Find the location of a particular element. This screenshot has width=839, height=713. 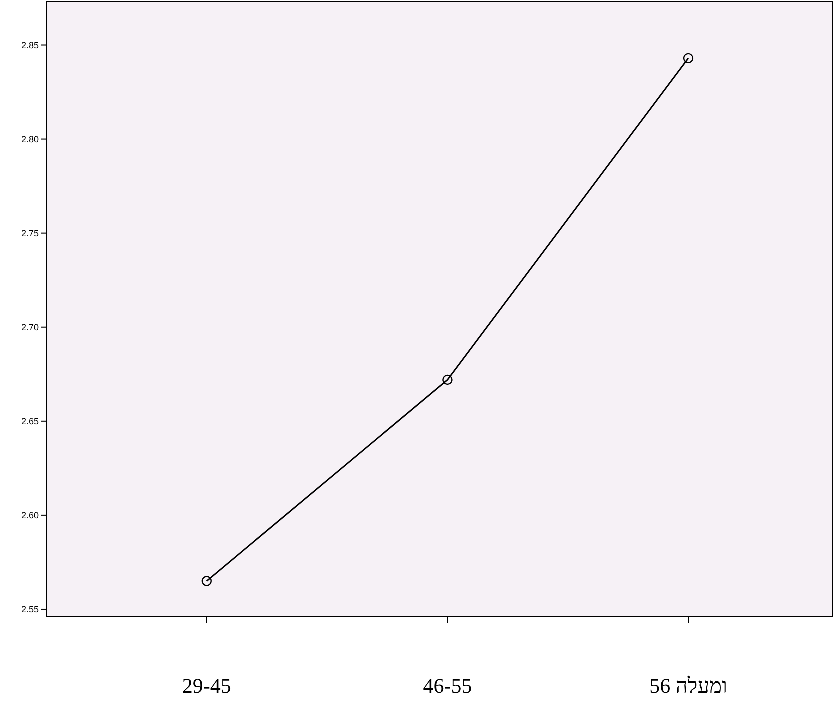

y-tick-label: 2.65 is located at coordinates (30, 421).